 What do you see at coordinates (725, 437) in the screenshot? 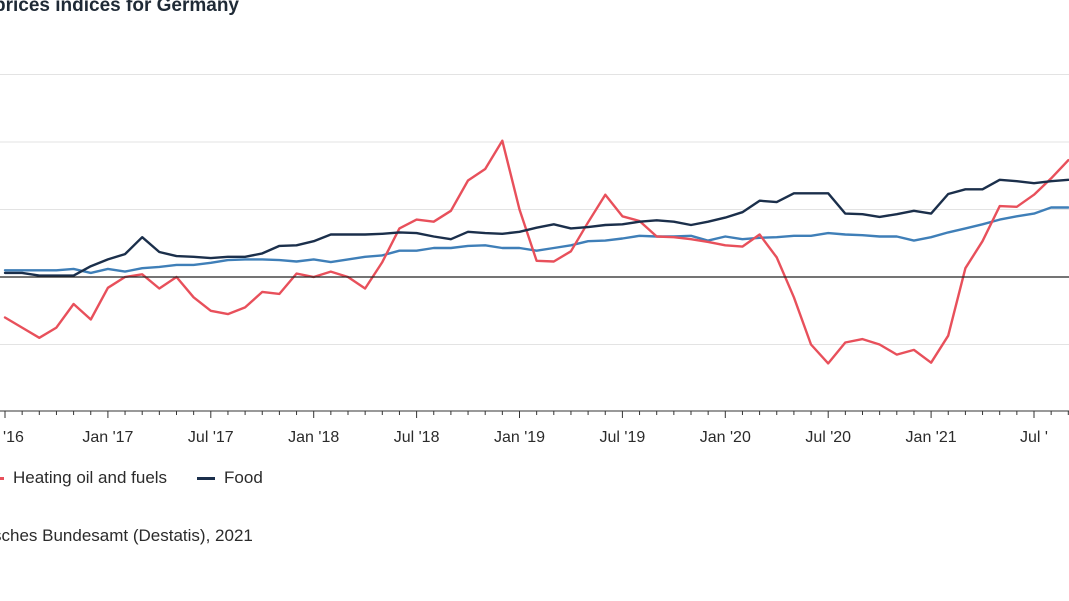
I see `x-tick-label: Jan '20` at bounding box center [725, 437].